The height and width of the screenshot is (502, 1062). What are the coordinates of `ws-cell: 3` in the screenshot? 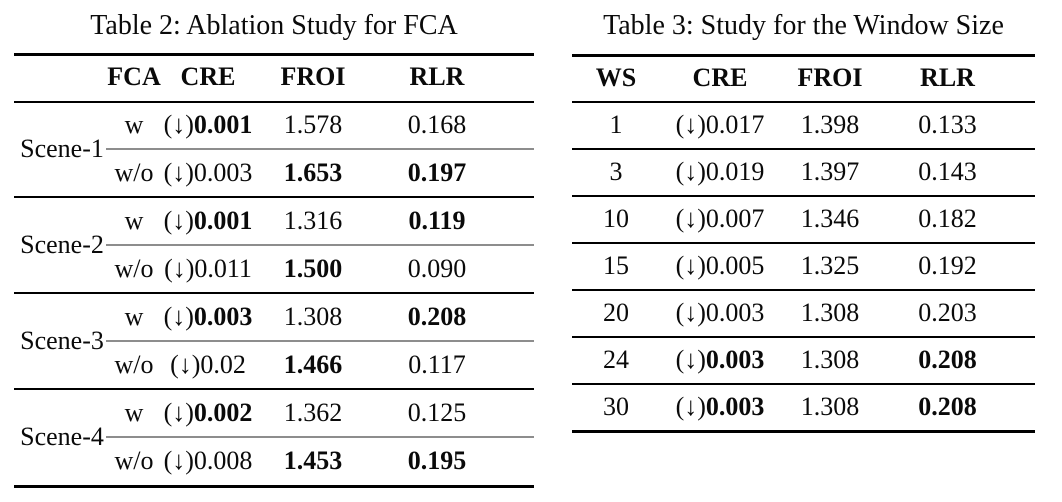 It's located at (616, 171).